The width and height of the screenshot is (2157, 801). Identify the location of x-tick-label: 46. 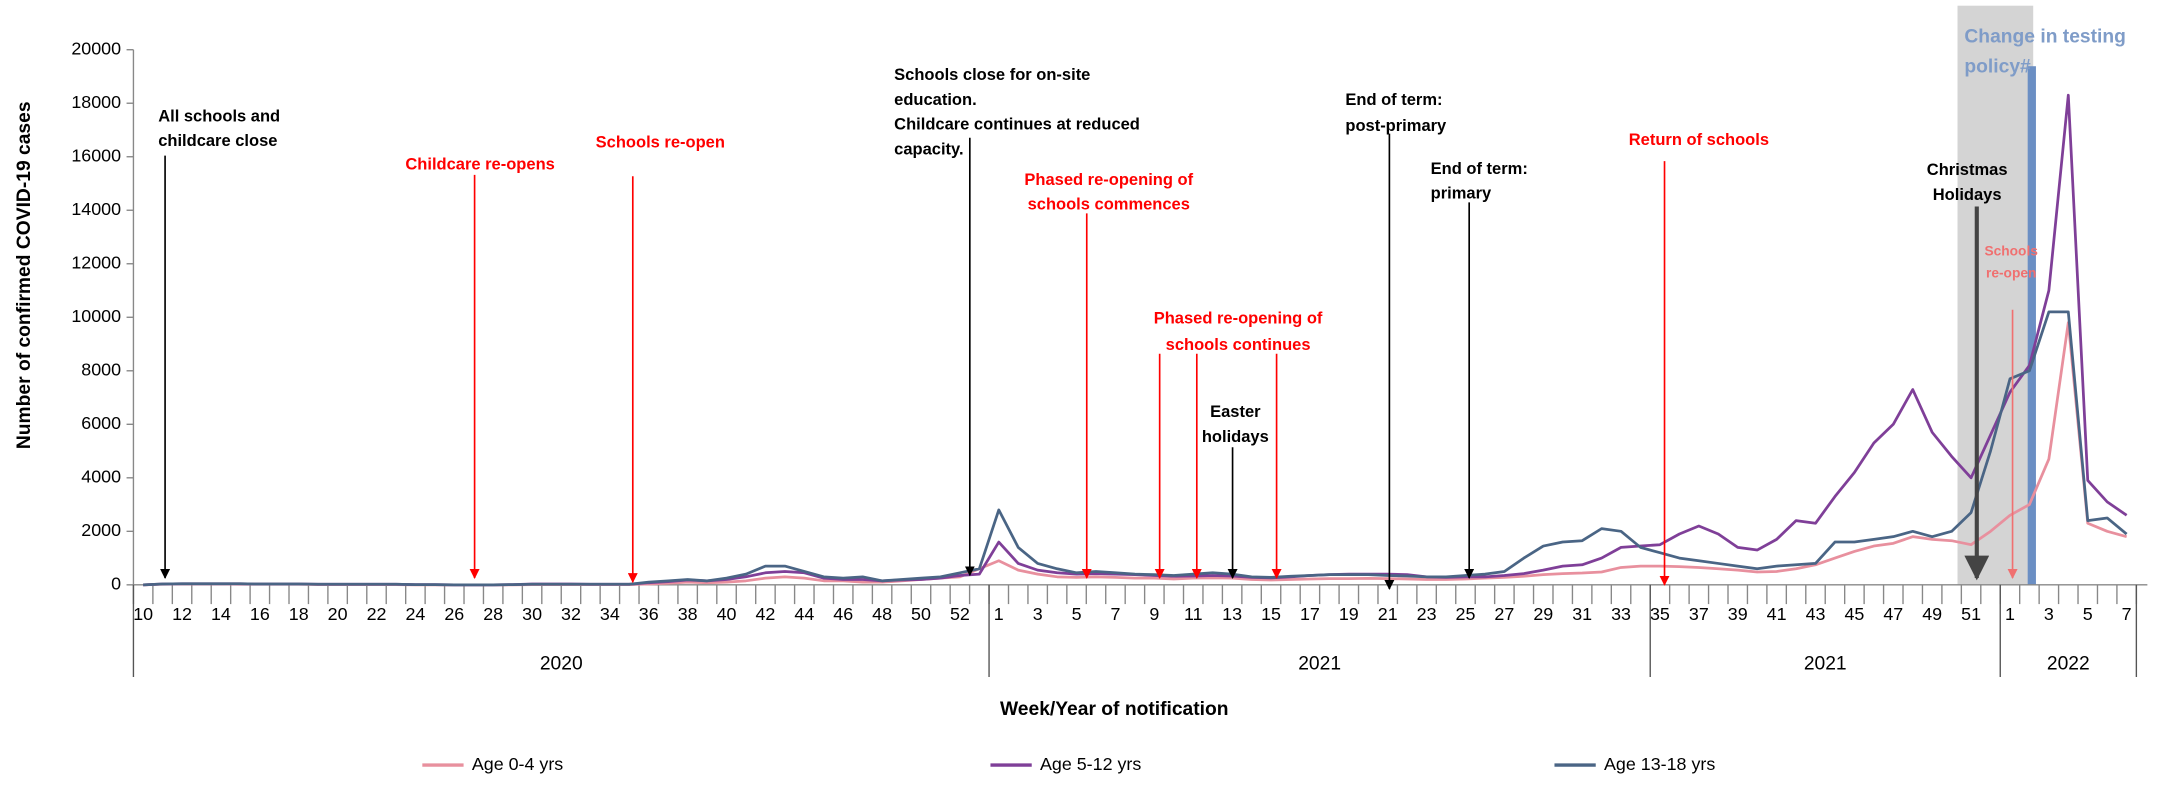
(843, 614).